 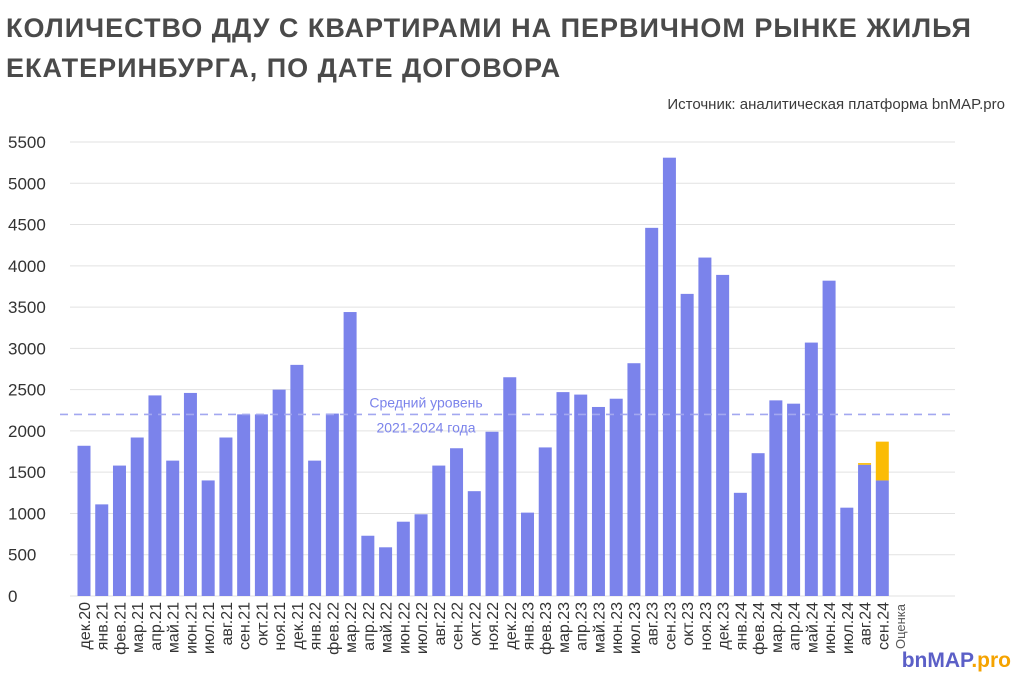 I want to click on x-tick-label: мар.22, so click(x=351, y=627).